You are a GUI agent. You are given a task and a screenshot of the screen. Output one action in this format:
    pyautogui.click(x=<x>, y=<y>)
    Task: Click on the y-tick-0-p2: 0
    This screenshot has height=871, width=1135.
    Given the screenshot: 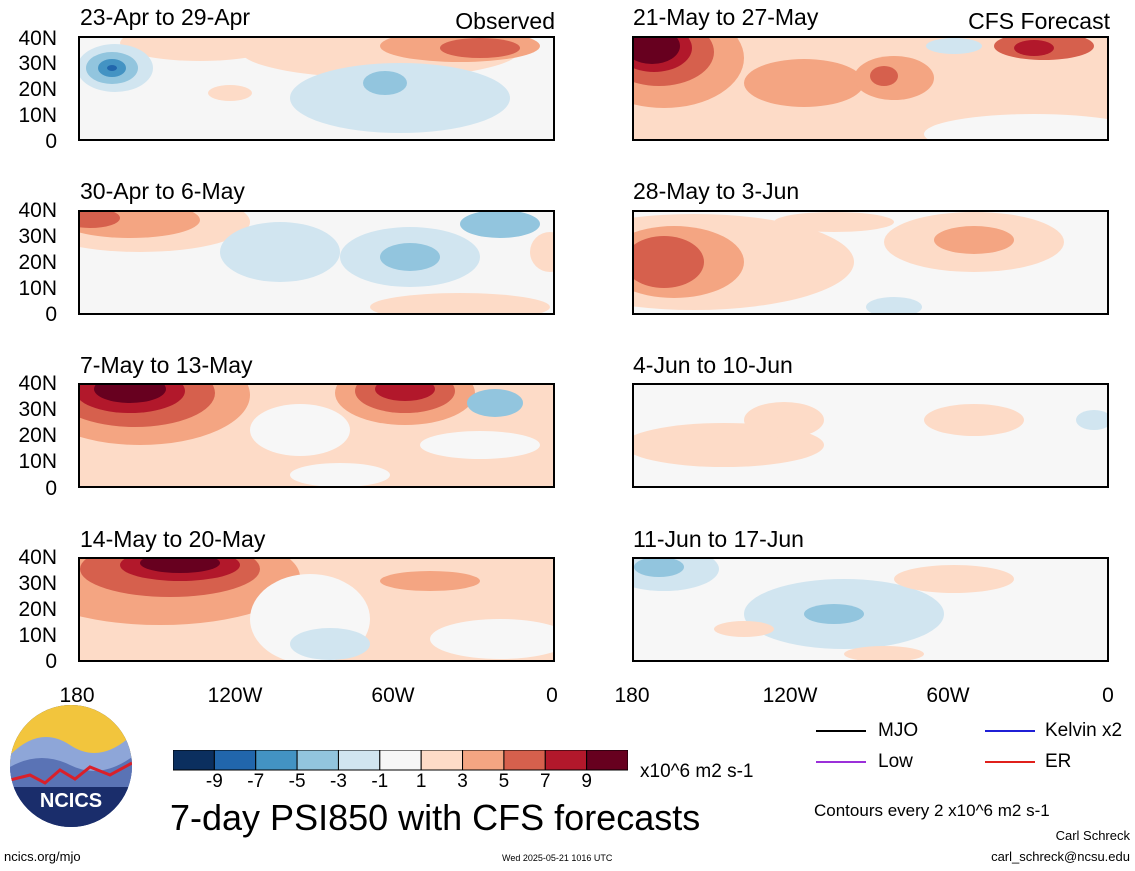 What is the action you would take?
    pyautogui.click(x=51, y=314)
    